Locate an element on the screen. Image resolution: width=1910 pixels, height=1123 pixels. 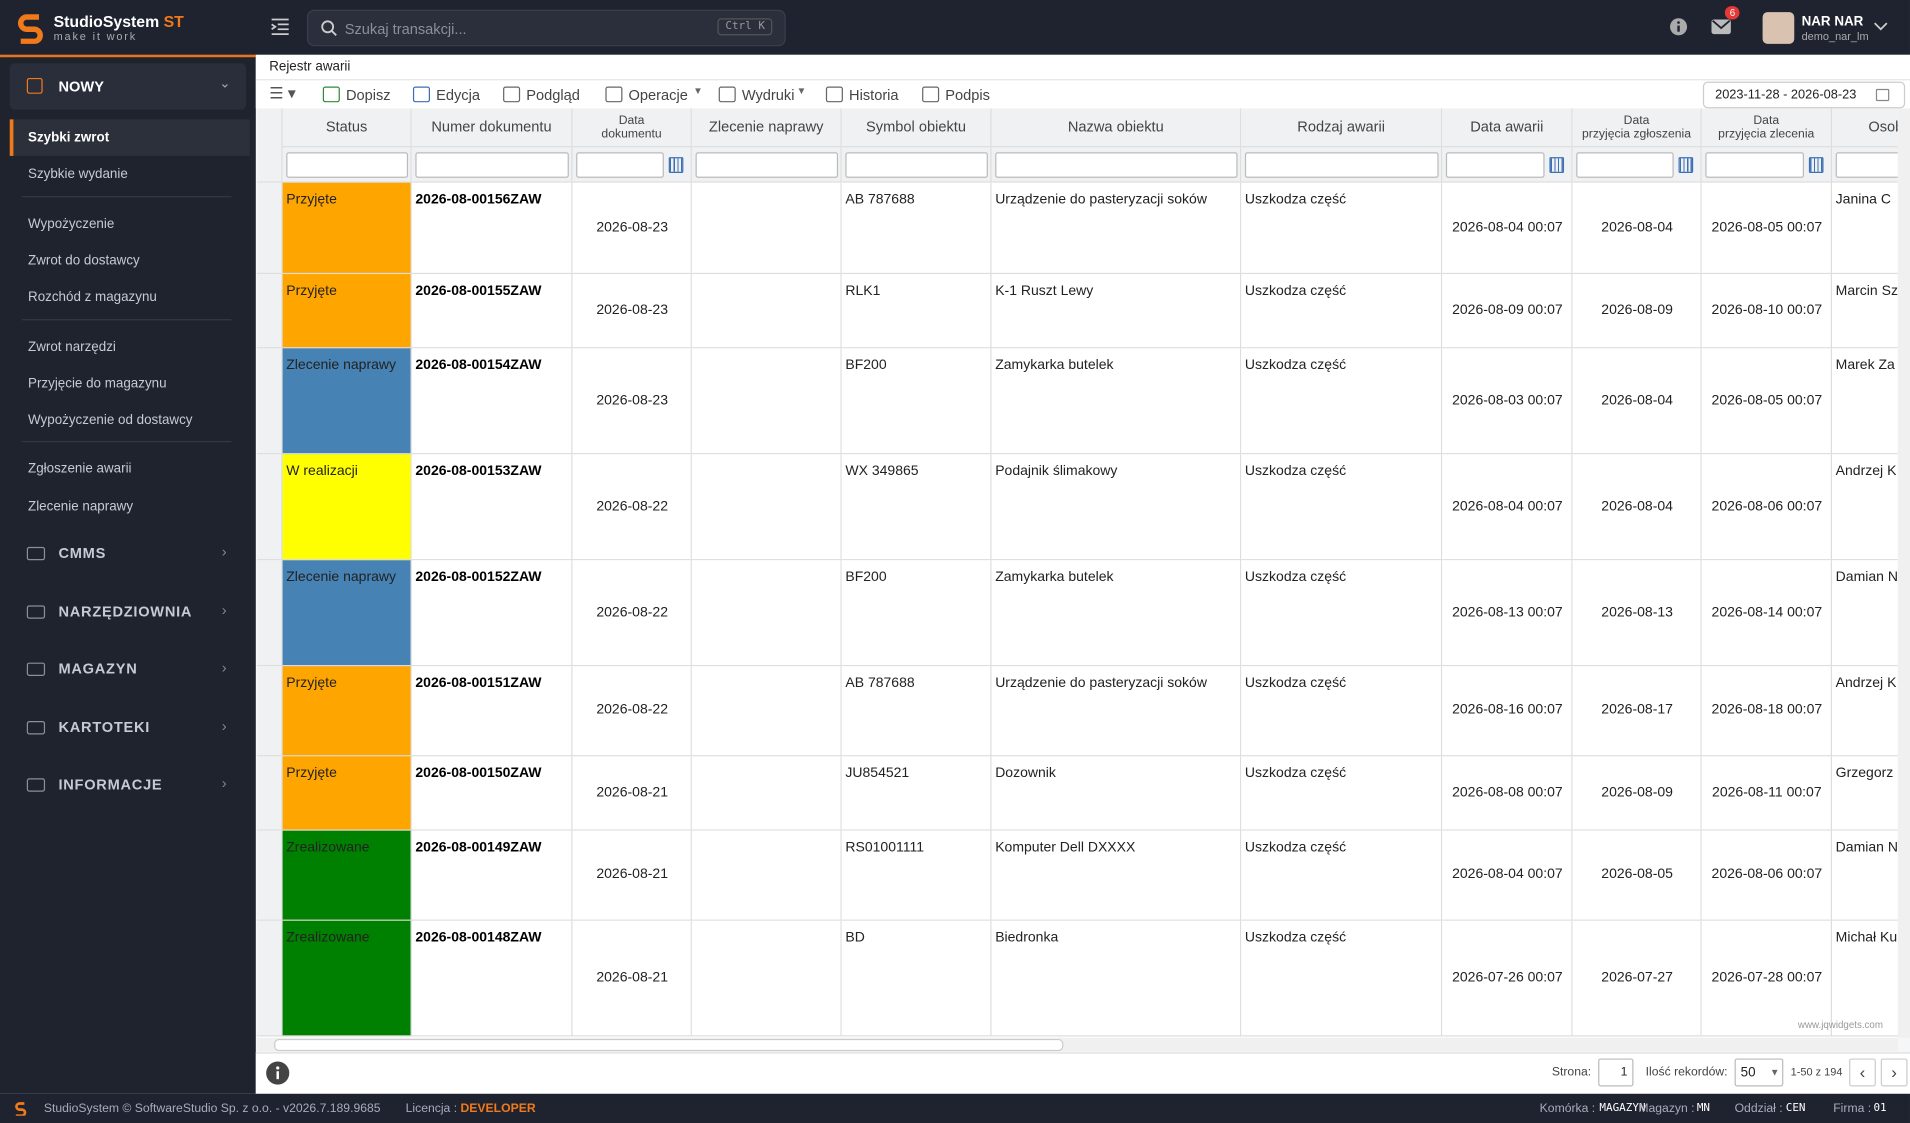
column-header: Data dokumentu is located at coordinates (632, 128).